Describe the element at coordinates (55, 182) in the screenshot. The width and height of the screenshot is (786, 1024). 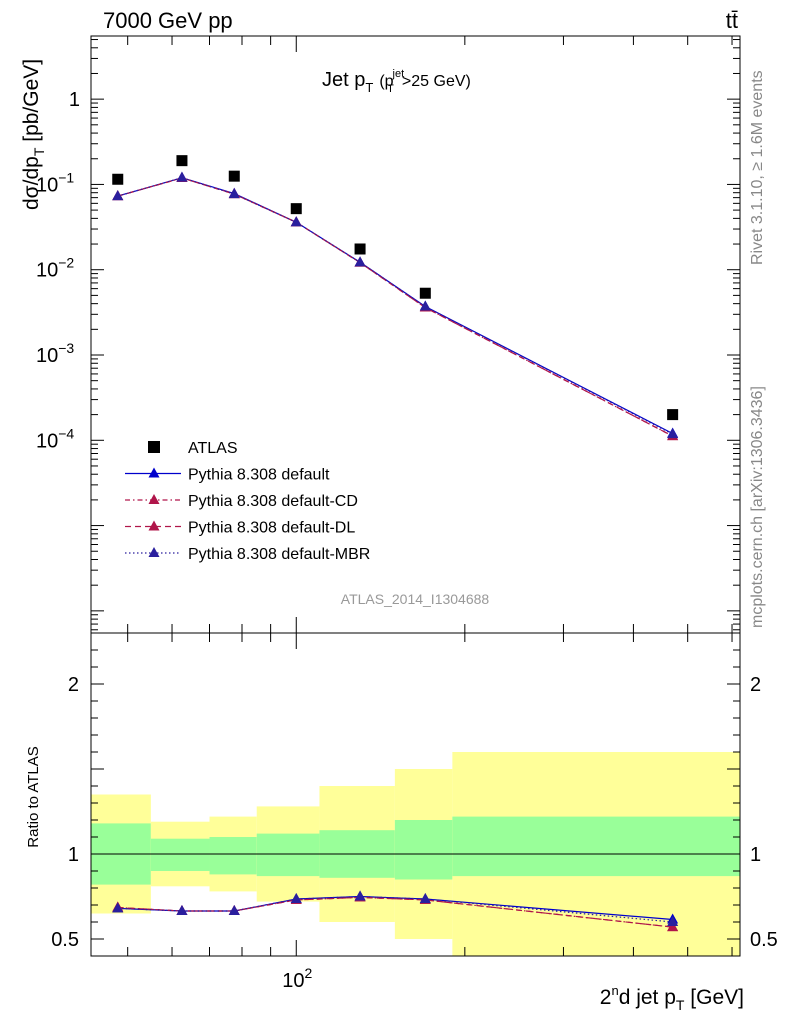
I see `y-tick-label: 10⁻¹` at that location.